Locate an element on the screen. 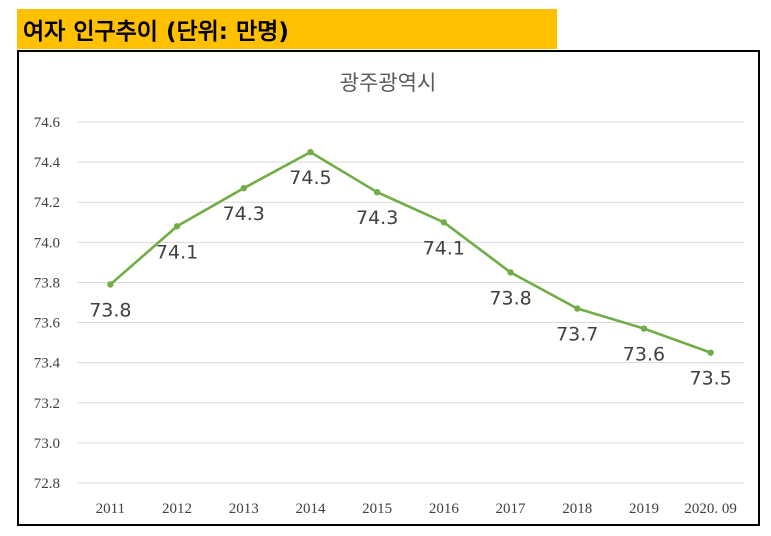 Image resolution: width=771 pixels, height=536 pixels. x-tick-label: 2015 is located at coordinates (377, 509).